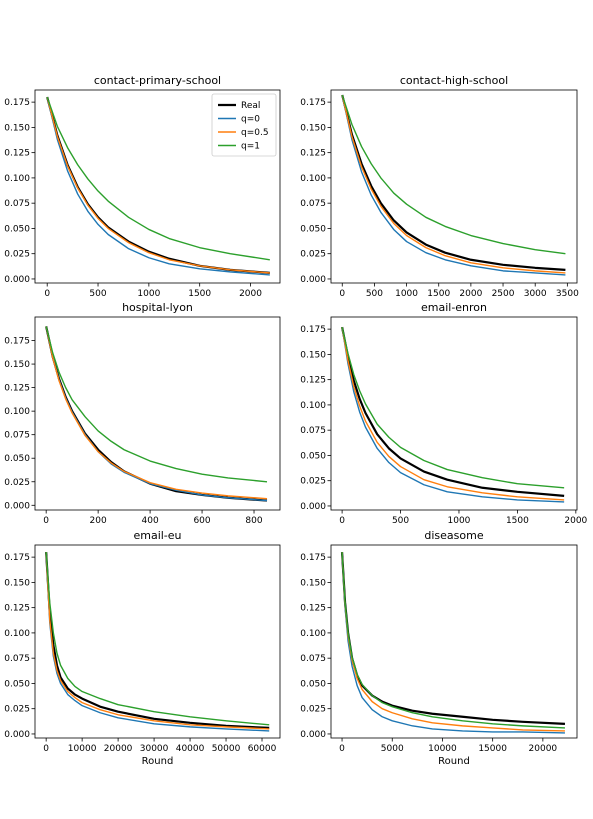 The image size is (593, 819). Describe the element at coordinates (150, 521) in the screenshot. I see `x-tick-label: 400` at that location.